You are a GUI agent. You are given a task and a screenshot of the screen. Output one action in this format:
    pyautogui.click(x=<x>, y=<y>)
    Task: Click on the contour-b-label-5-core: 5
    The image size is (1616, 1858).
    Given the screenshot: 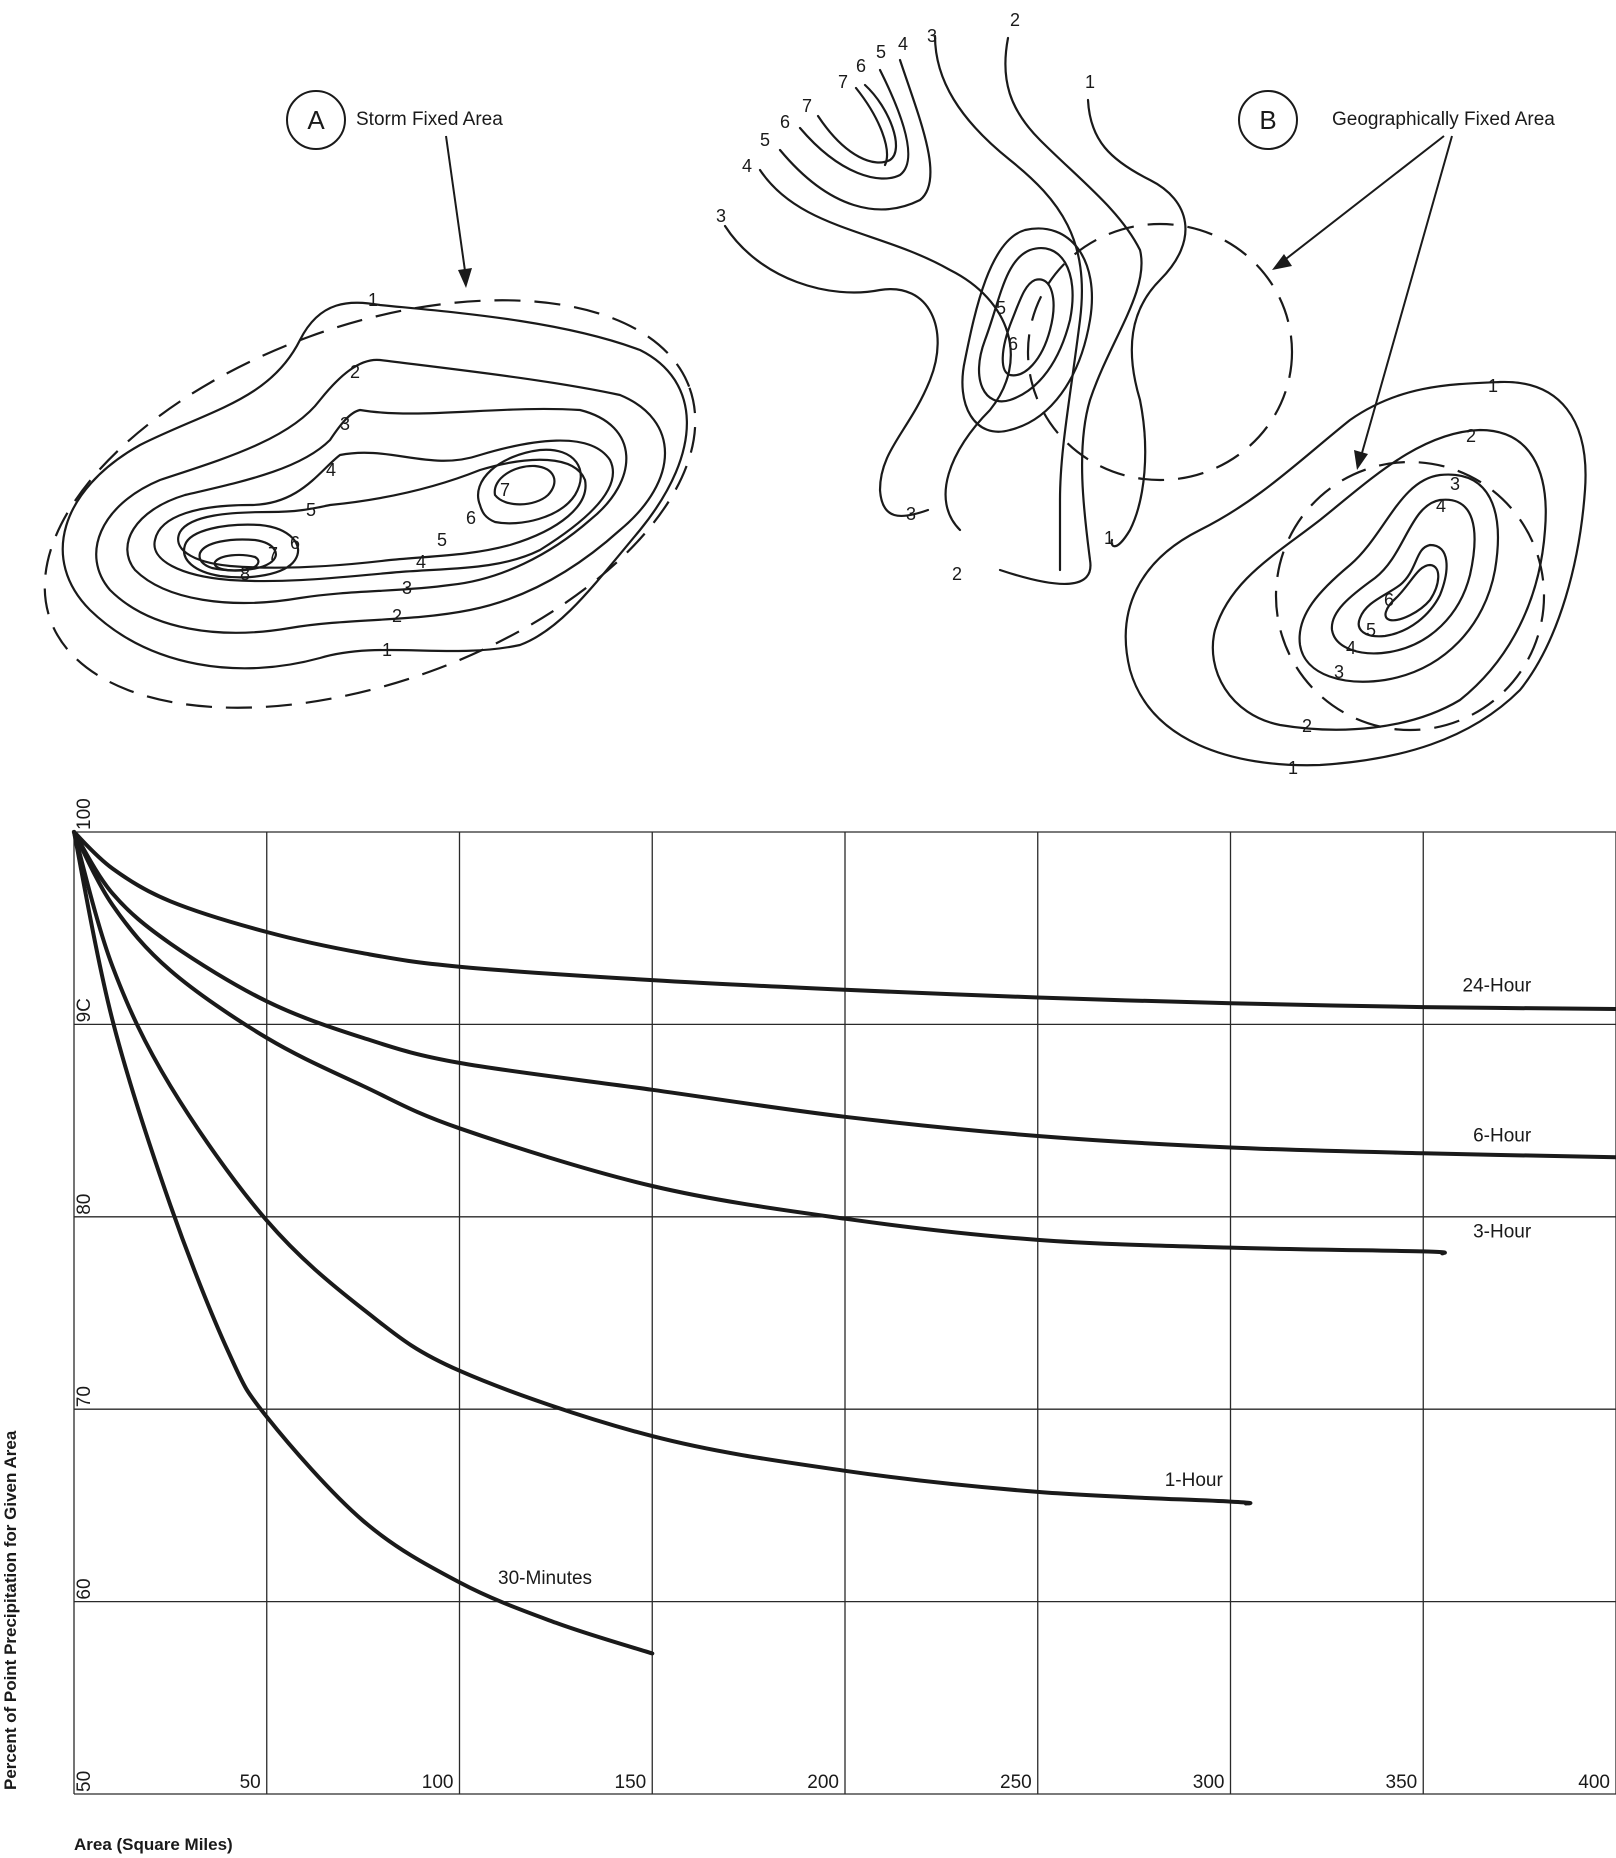 What is the action you would take?
    pyautogui.click(x=1001, y=308)
    